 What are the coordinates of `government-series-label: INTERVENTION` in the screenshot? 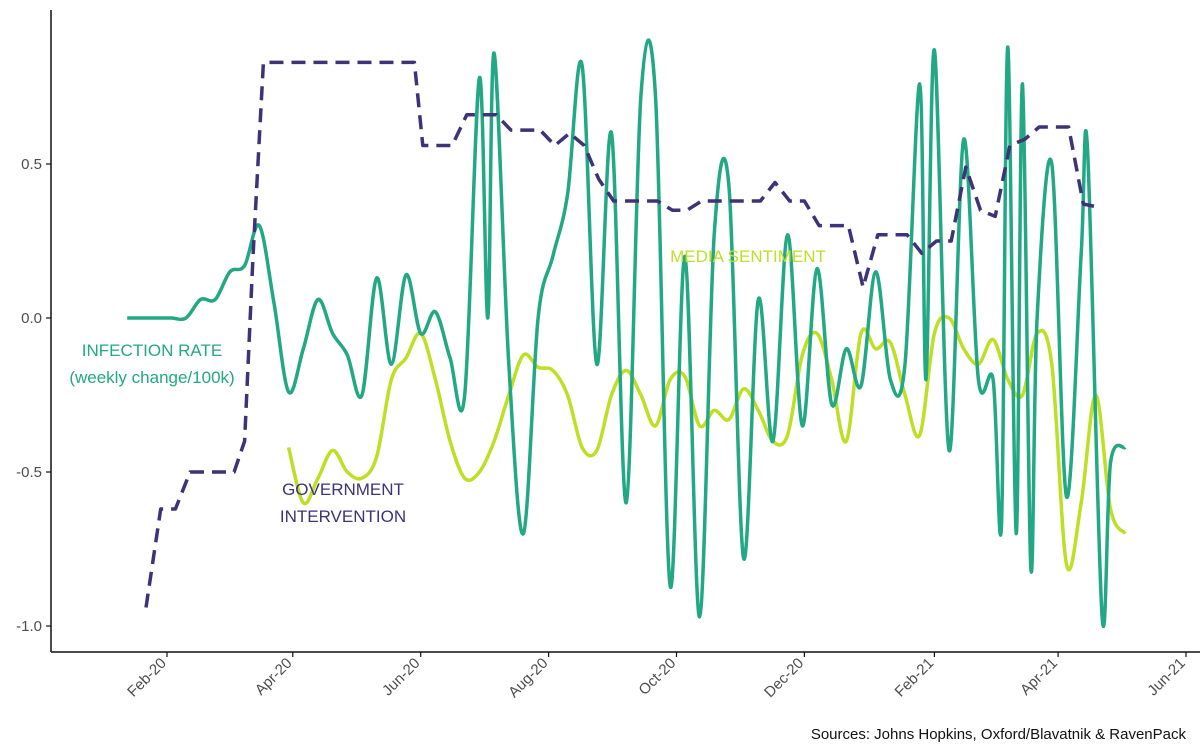 It's located at (343, 516).